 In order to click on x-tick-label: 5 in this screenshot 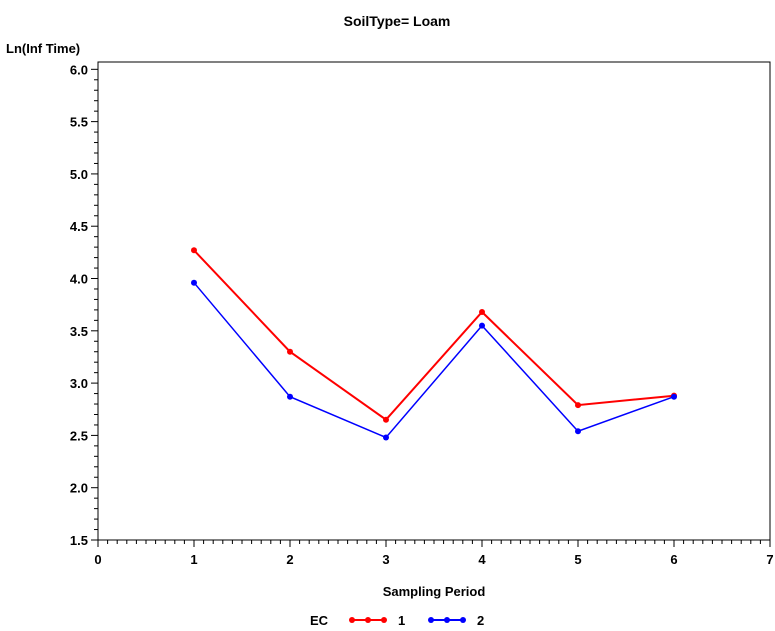, I will do `click(577, 559)`.